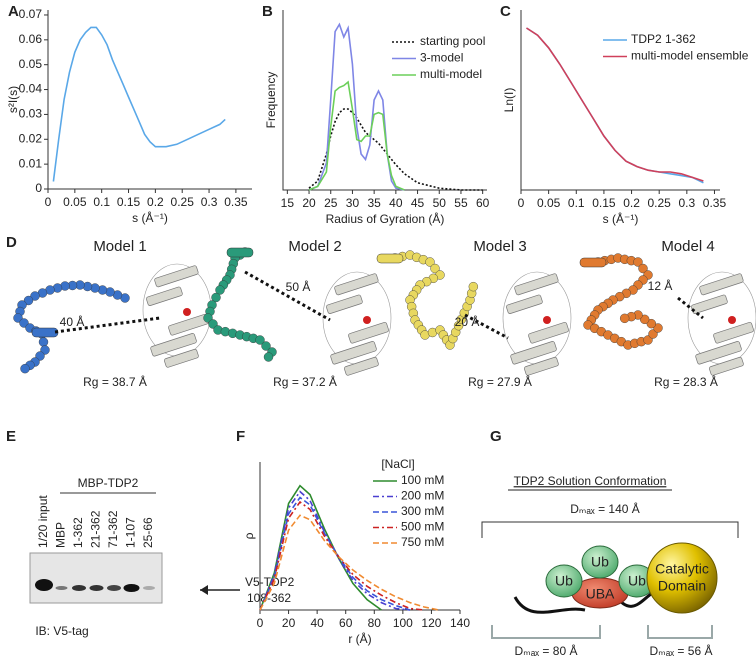 The width and height of the screenshot is (756, 660). What do you see at coordinates (682, 586) in the screenshot?
I see `domain-label: Domain` at bounding box center [682, 586].